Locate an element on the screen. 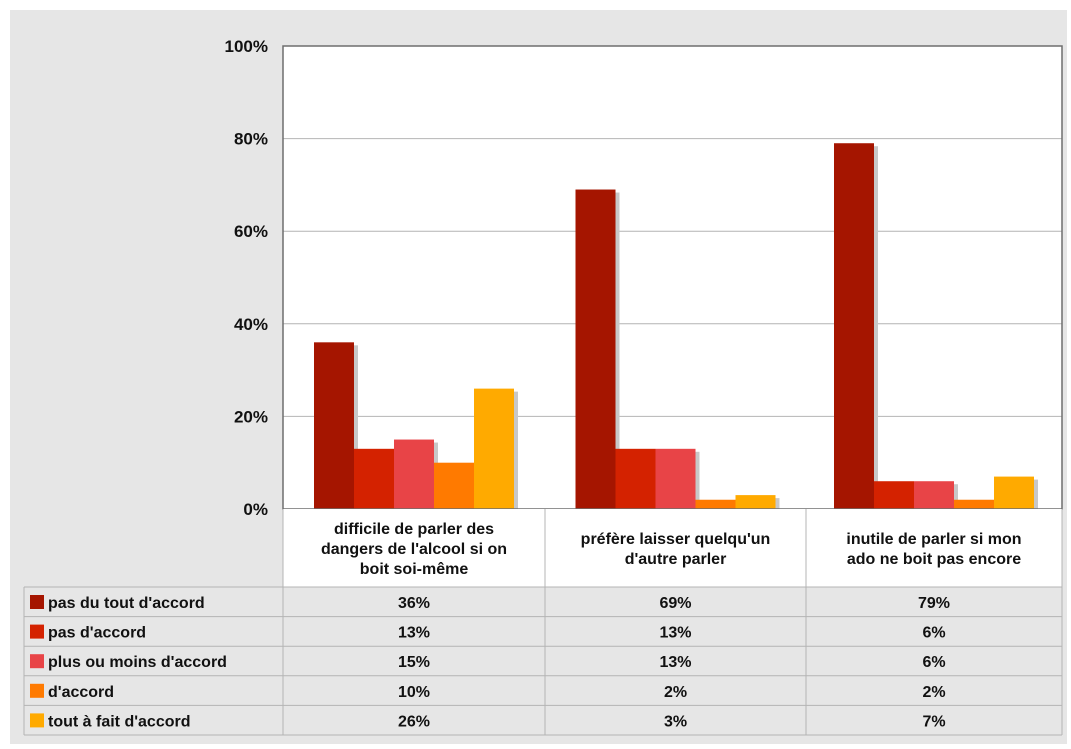 The image size is (1071, 749). category-label: difficile de parler des is located at coordinates (414, 529).